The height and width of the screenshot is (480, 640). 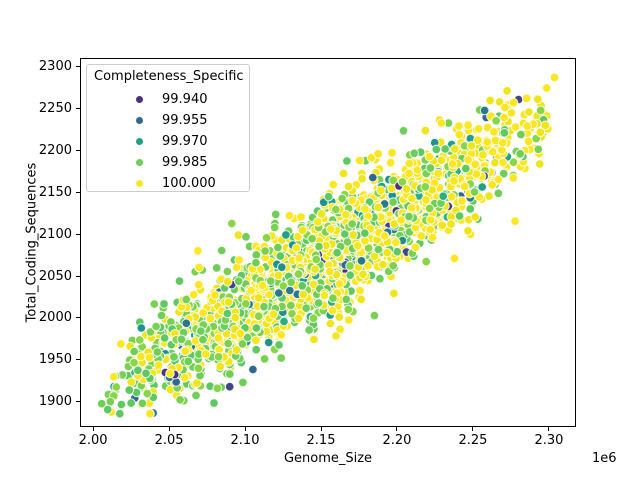 I want to click on x-axis-label: Genome_Size, so click(x=328, y=458).